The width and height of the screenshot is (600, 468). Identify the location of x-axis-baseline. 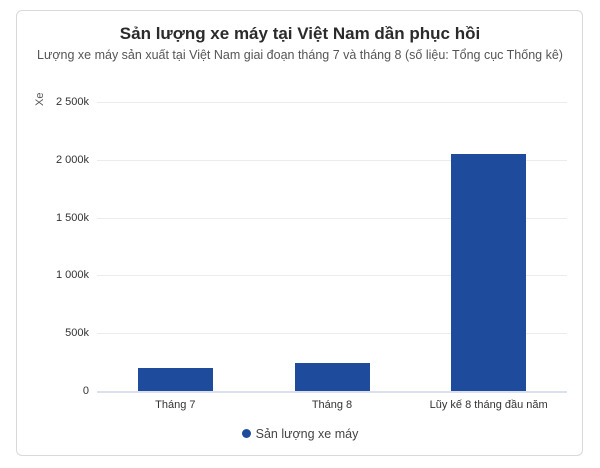
(332, 392).